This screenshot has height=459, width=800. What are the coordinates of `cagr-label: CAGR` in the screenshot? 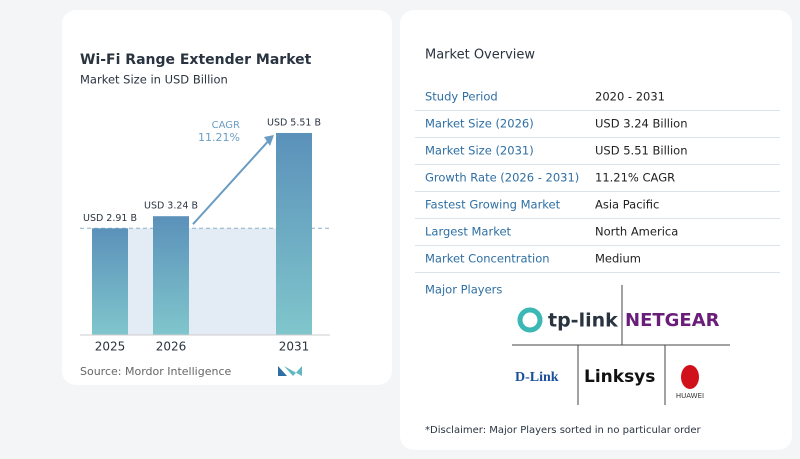 It's located at (226, 125).